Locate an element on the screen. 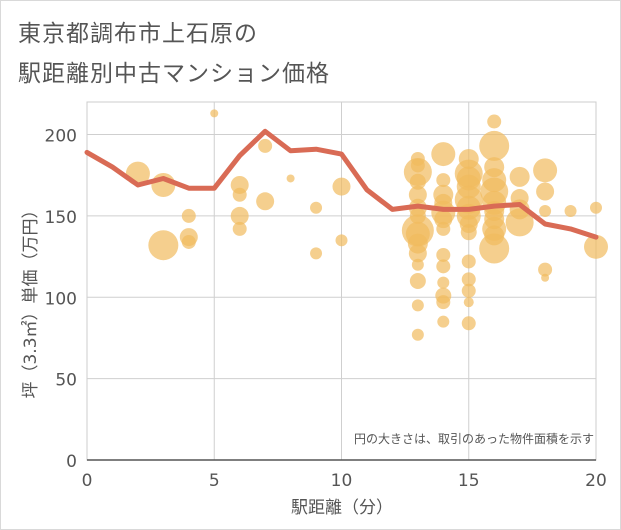  x-tick-label: 5 is located at coordinates (214, 481).